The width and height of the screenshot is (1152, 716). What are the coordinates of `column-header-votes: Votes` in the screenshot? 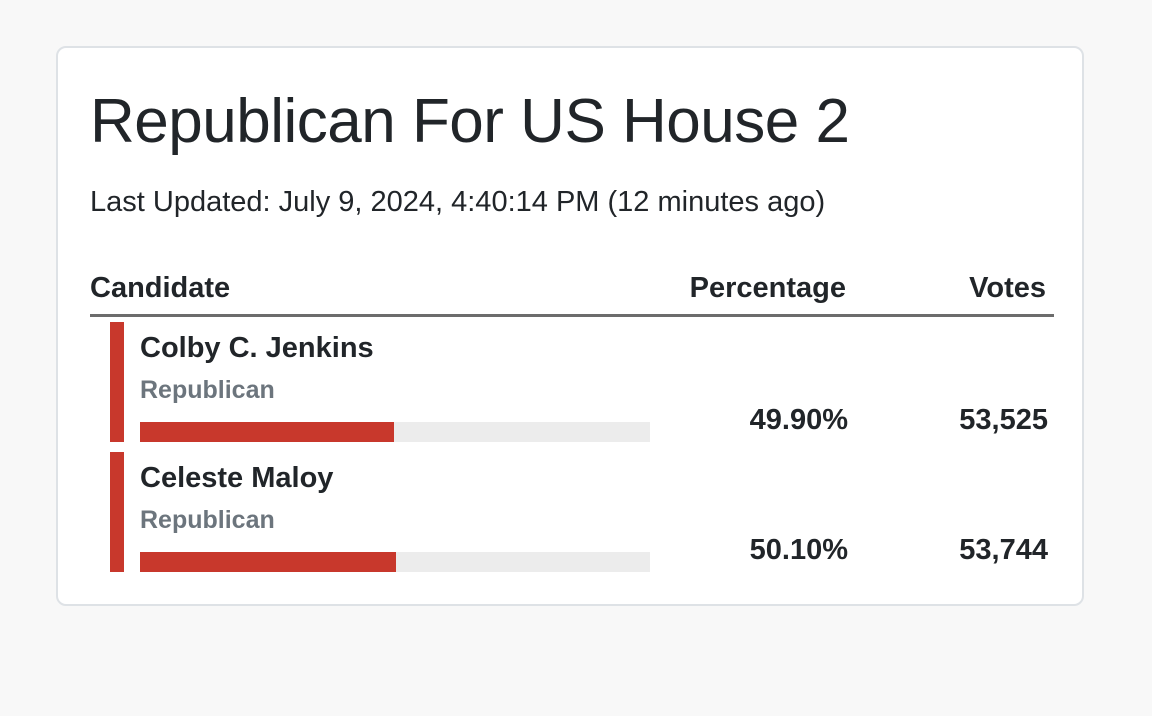 It's located at (1007, 288).